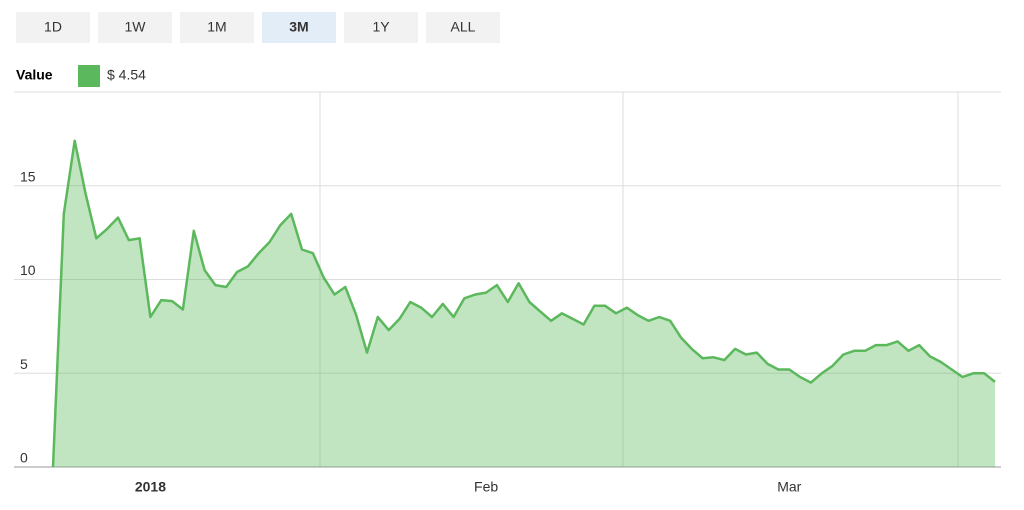  I want to click on x-tick-label: Feb, so click(486, 487).